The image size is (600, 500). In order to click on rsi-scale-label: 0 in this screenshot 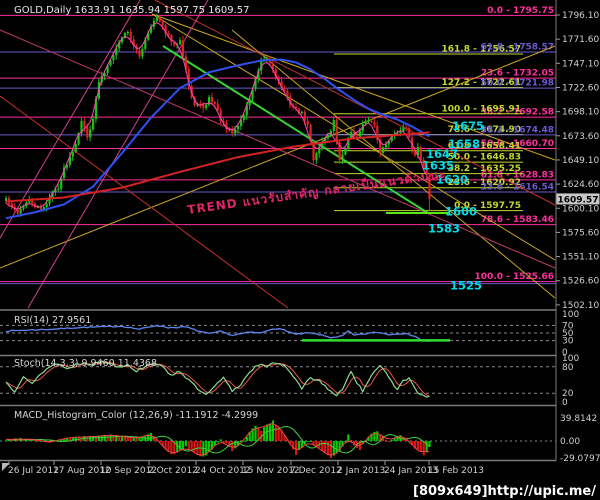, I will do `click(565, 353)`.